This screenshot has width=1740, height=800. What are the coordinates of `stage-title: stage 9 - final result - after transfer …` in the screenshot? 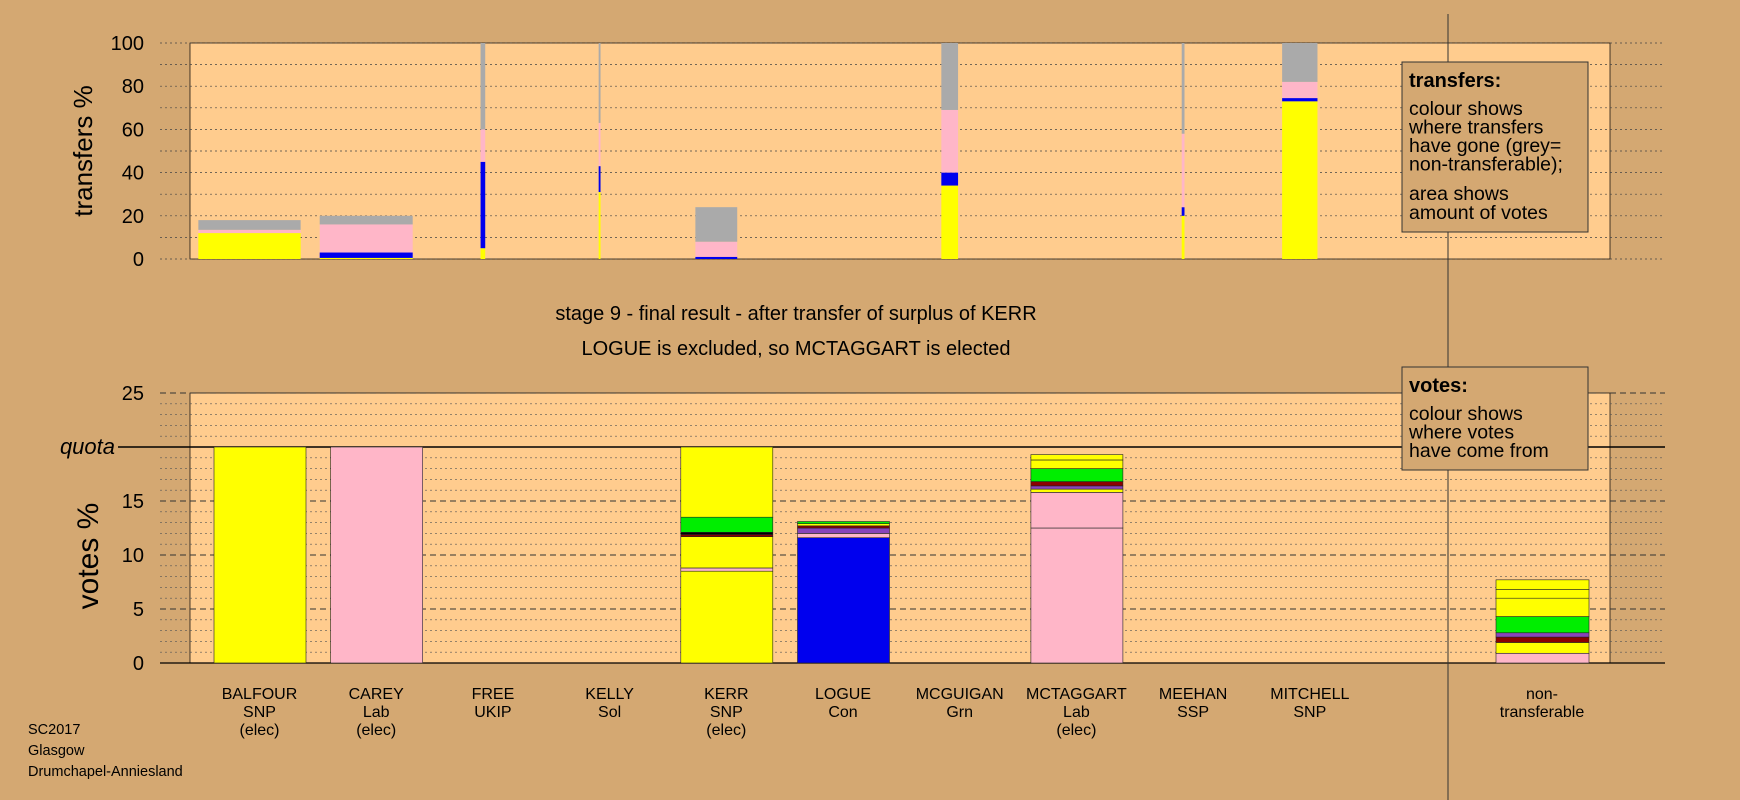 It's located at (795, 314).